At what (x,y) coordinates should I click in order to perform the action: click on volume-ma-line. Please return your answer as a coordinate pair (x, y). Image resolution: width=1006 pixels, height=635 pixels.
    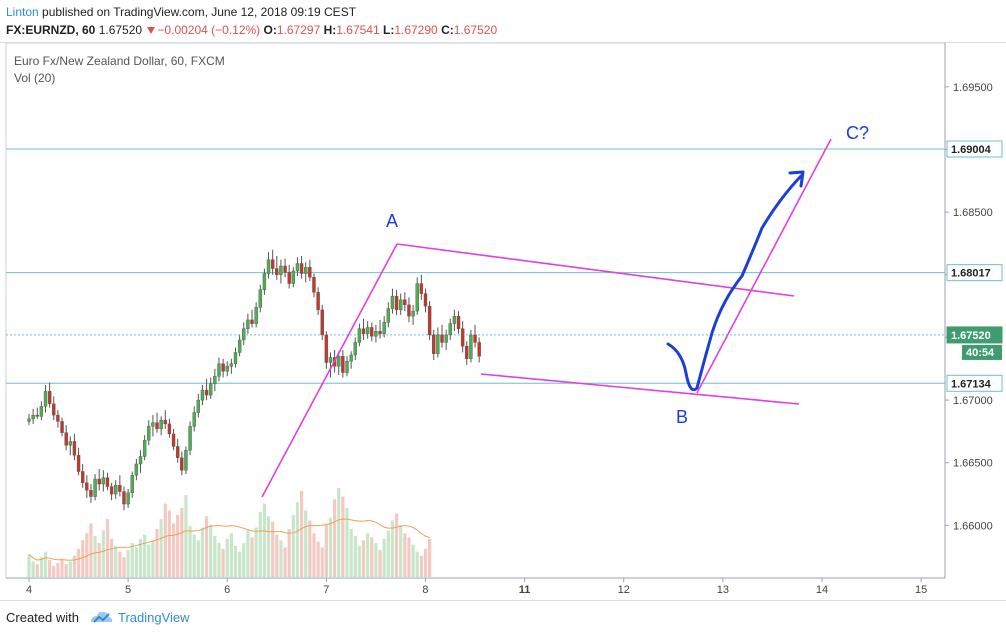
    Looking at the image, I should click on (229, 539).